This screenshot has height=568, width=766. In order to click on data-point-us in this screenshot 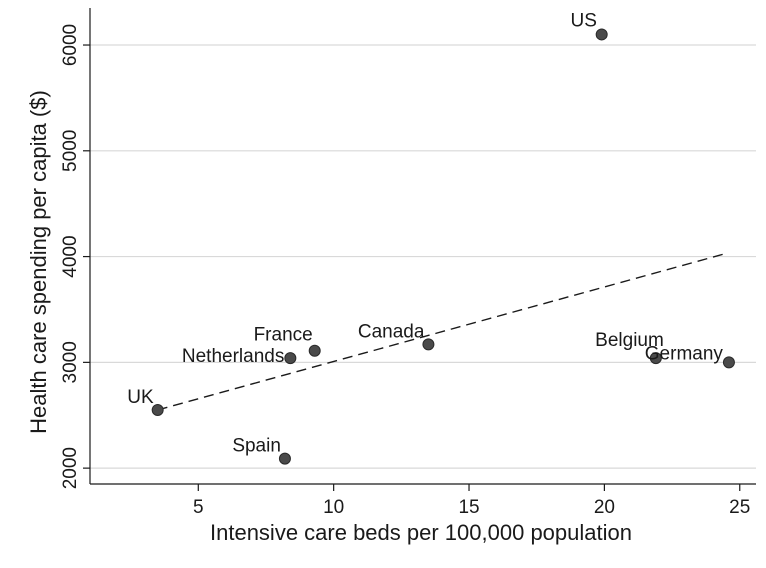, I will do `click(601, 34)`.